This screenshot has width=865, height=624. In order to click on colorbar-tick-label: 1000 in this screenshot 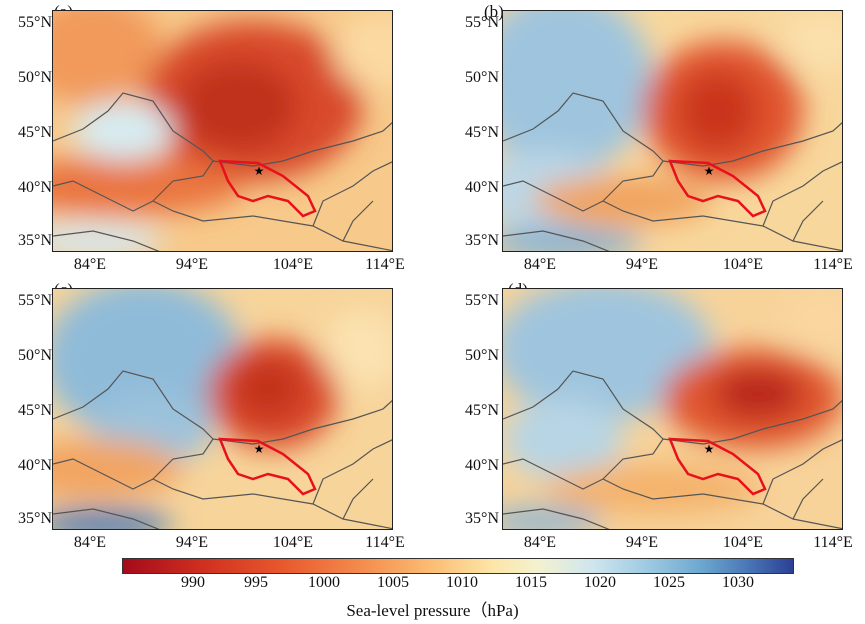, I will do `click(324, 582)`.